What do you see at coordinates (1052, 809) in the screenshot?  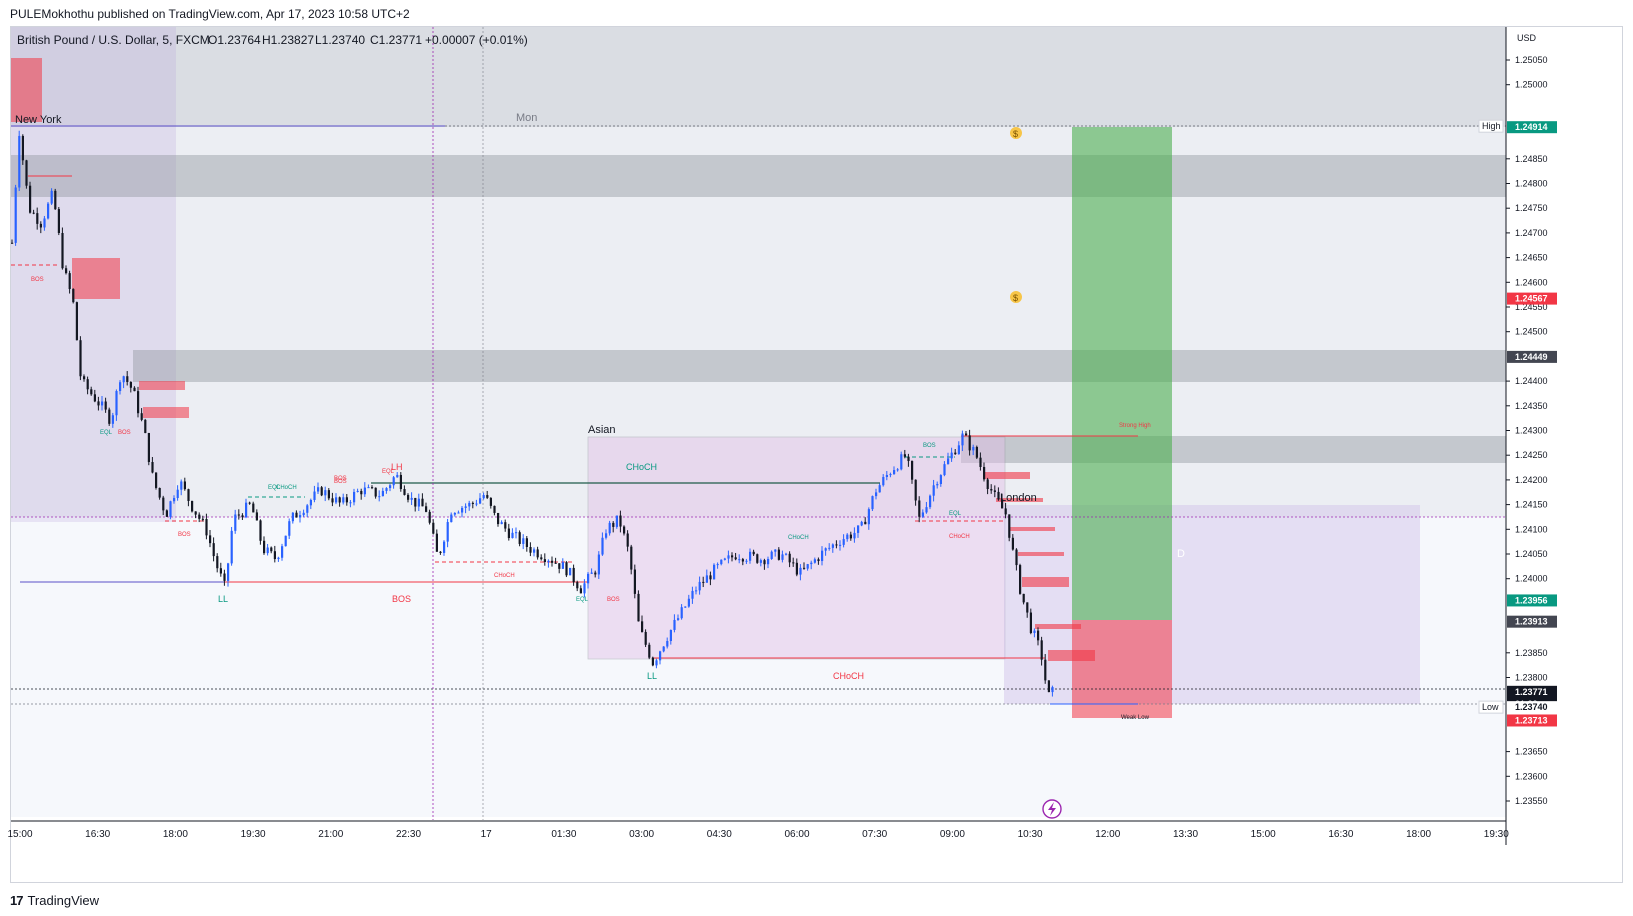 I see `lightning-icon` at bounding box center [1052, 809].